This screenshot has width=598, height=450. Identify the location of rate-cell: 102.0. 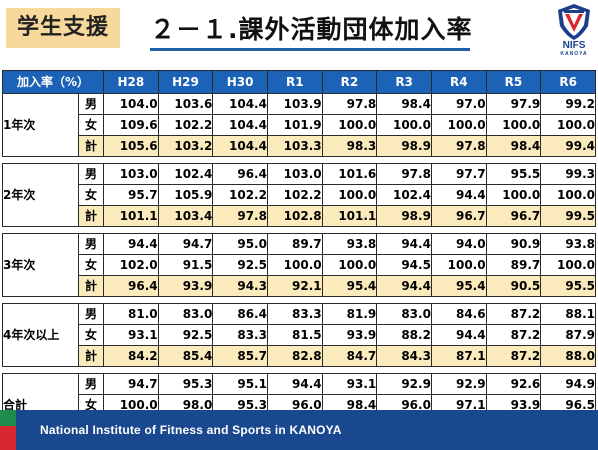
(131, 265).